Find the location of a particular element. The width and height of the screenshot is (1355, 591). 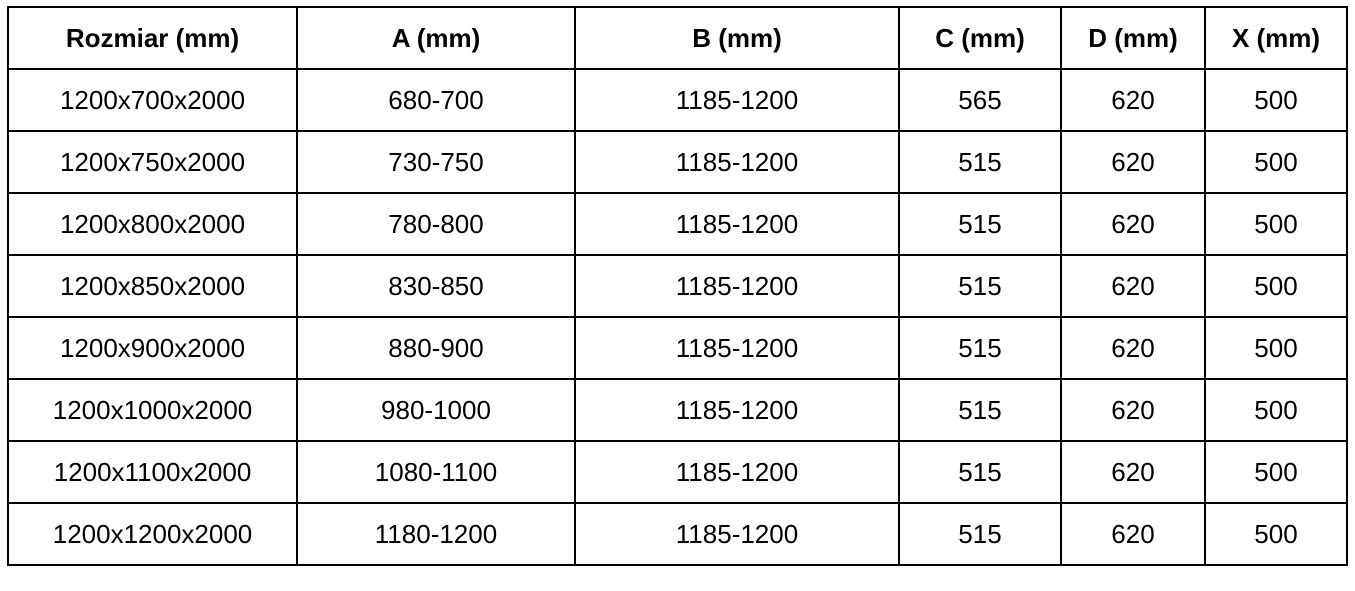

column-header: D (mm) is located at coordinates (1133, 38).